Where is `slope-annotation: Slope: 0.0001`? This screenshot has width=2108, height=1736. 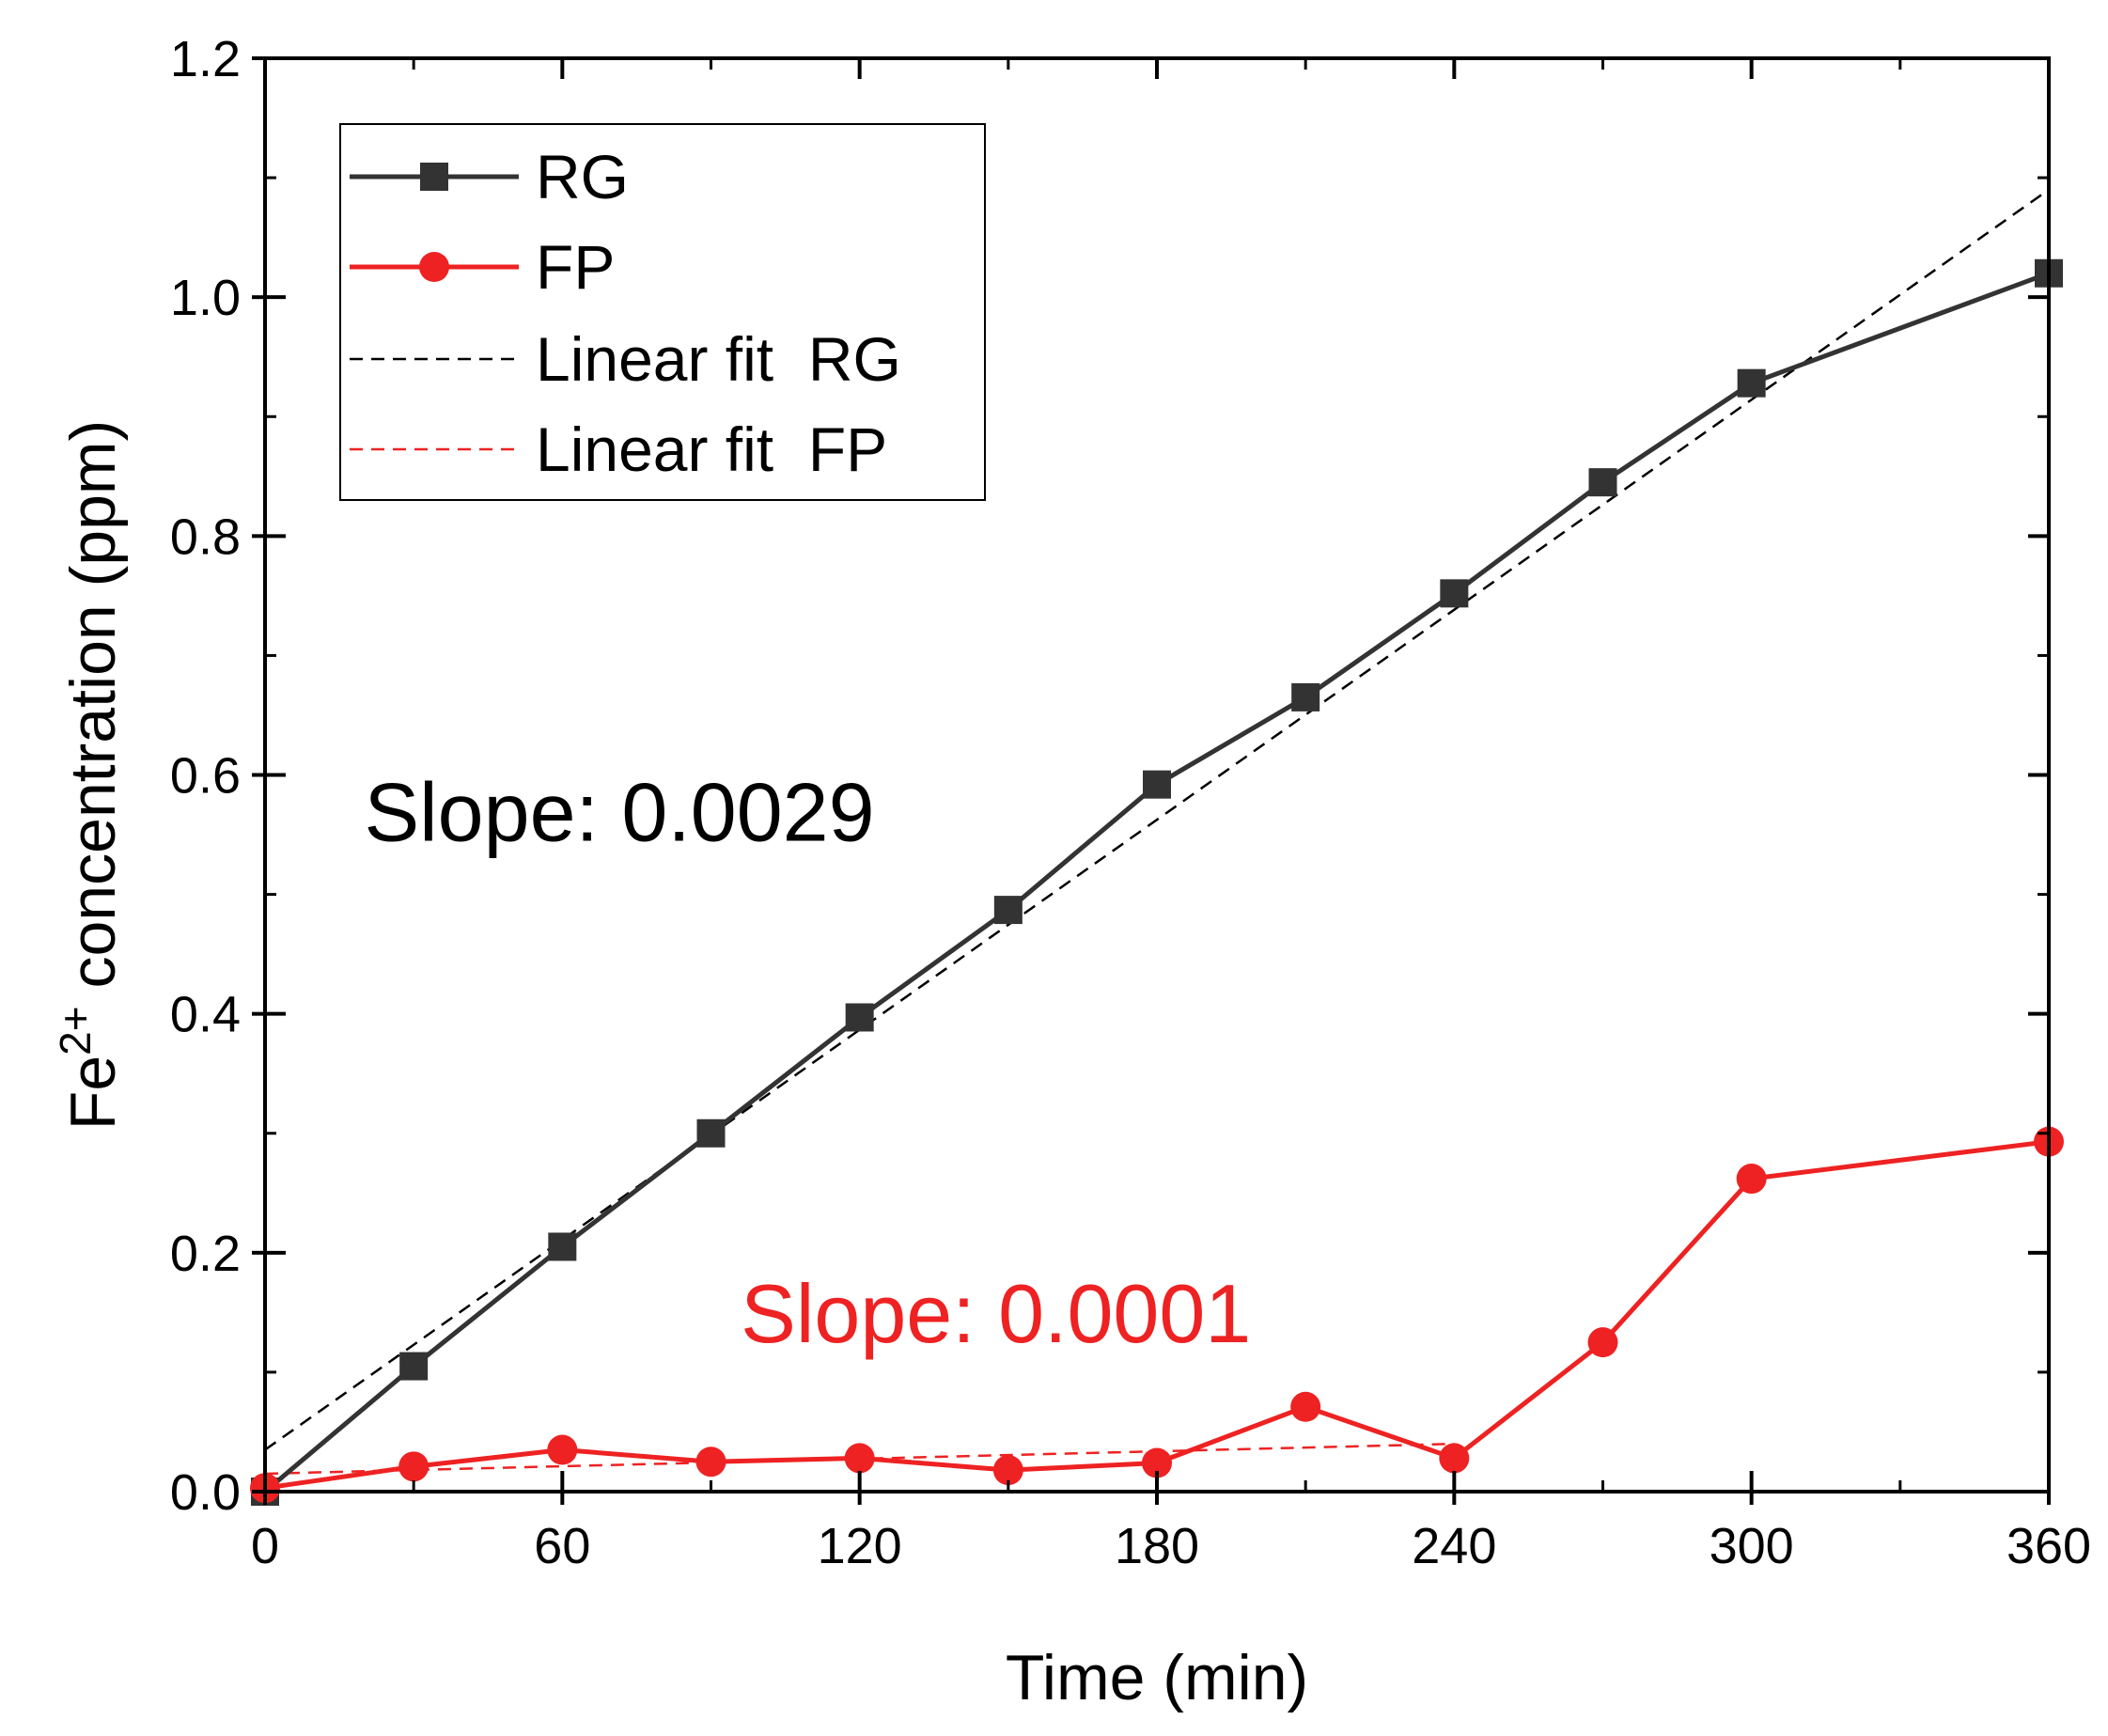 slope-annotation: Slope: 0.0001 is located at coordinates (996, 1313).